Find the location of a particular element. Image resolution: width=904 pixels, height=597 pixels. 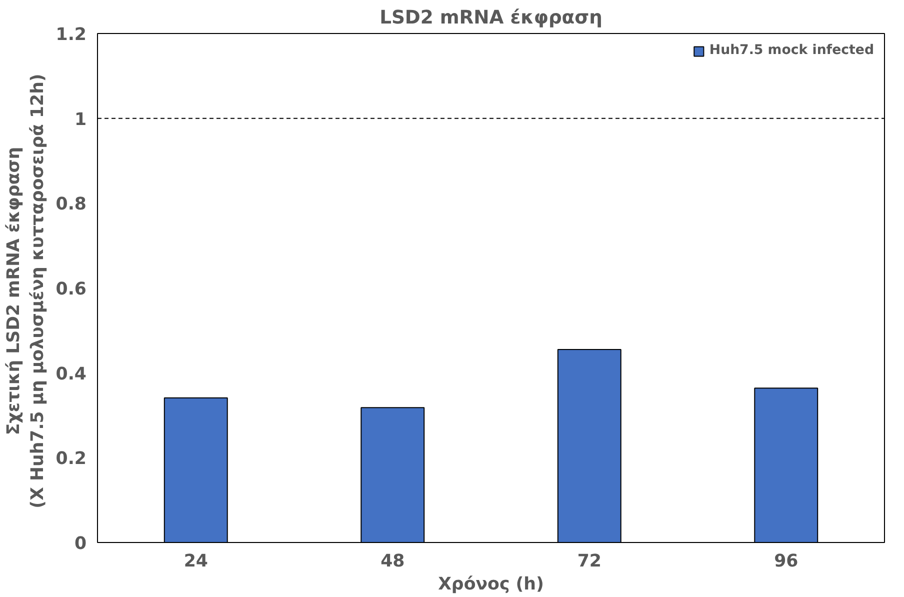

legend-label: Huh7.5 mock infected is located at coordinates (791, 50).